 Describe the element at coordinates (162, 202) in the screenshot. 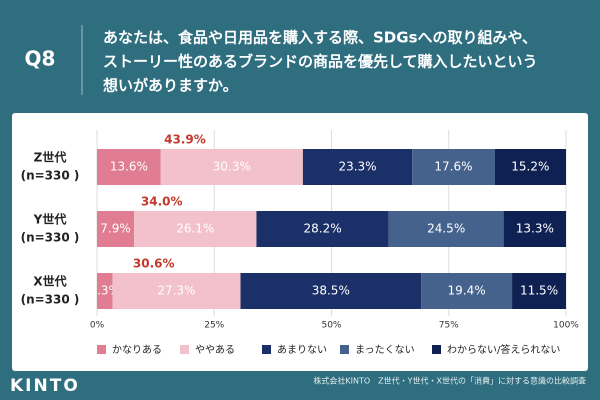

I see `total-label: 34.0%` at that location.